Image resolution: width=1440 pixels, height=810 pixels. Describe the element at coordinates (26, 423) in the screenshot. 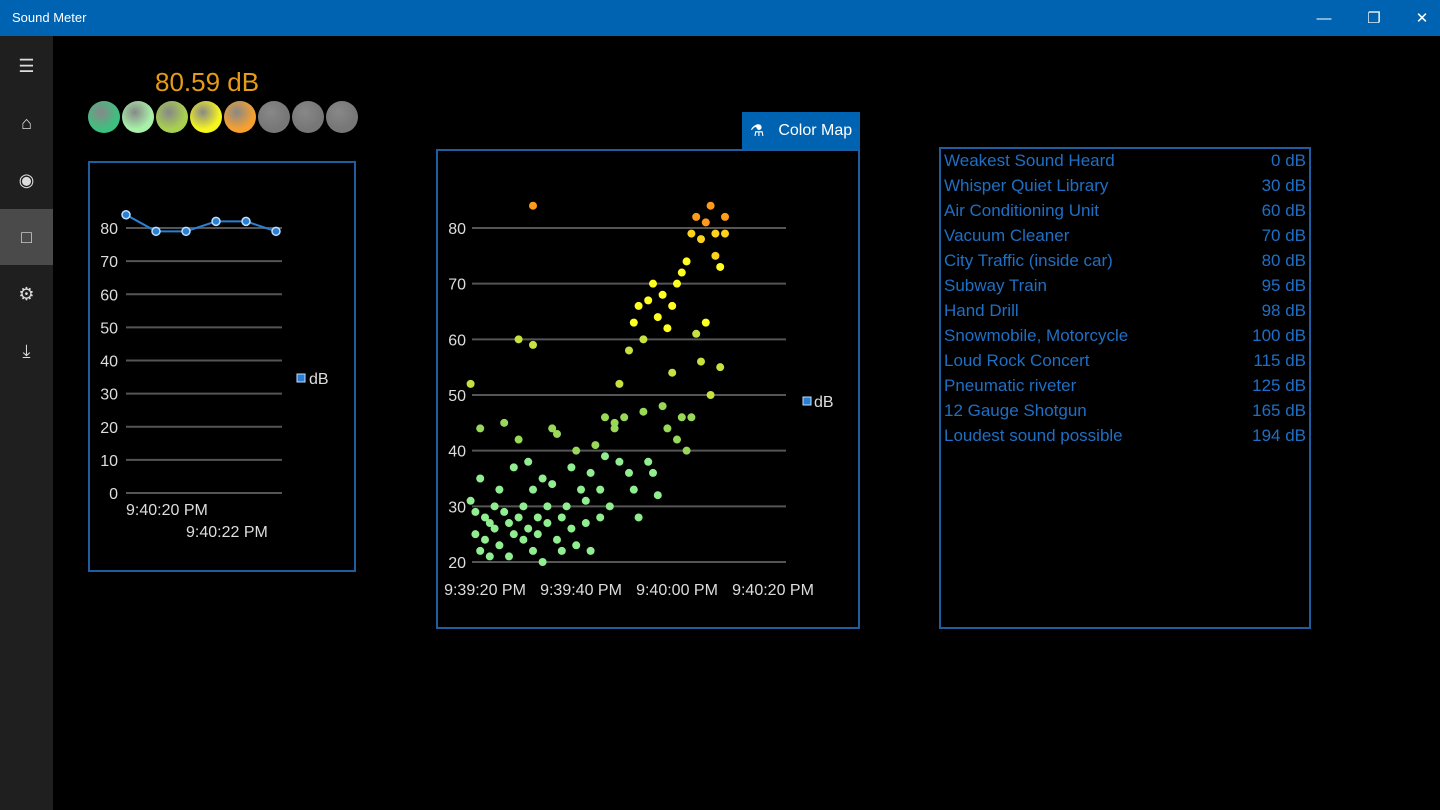

I see `sidebar: ☰ ⌂ ◉ □ ⚙ ⤓` at that location.